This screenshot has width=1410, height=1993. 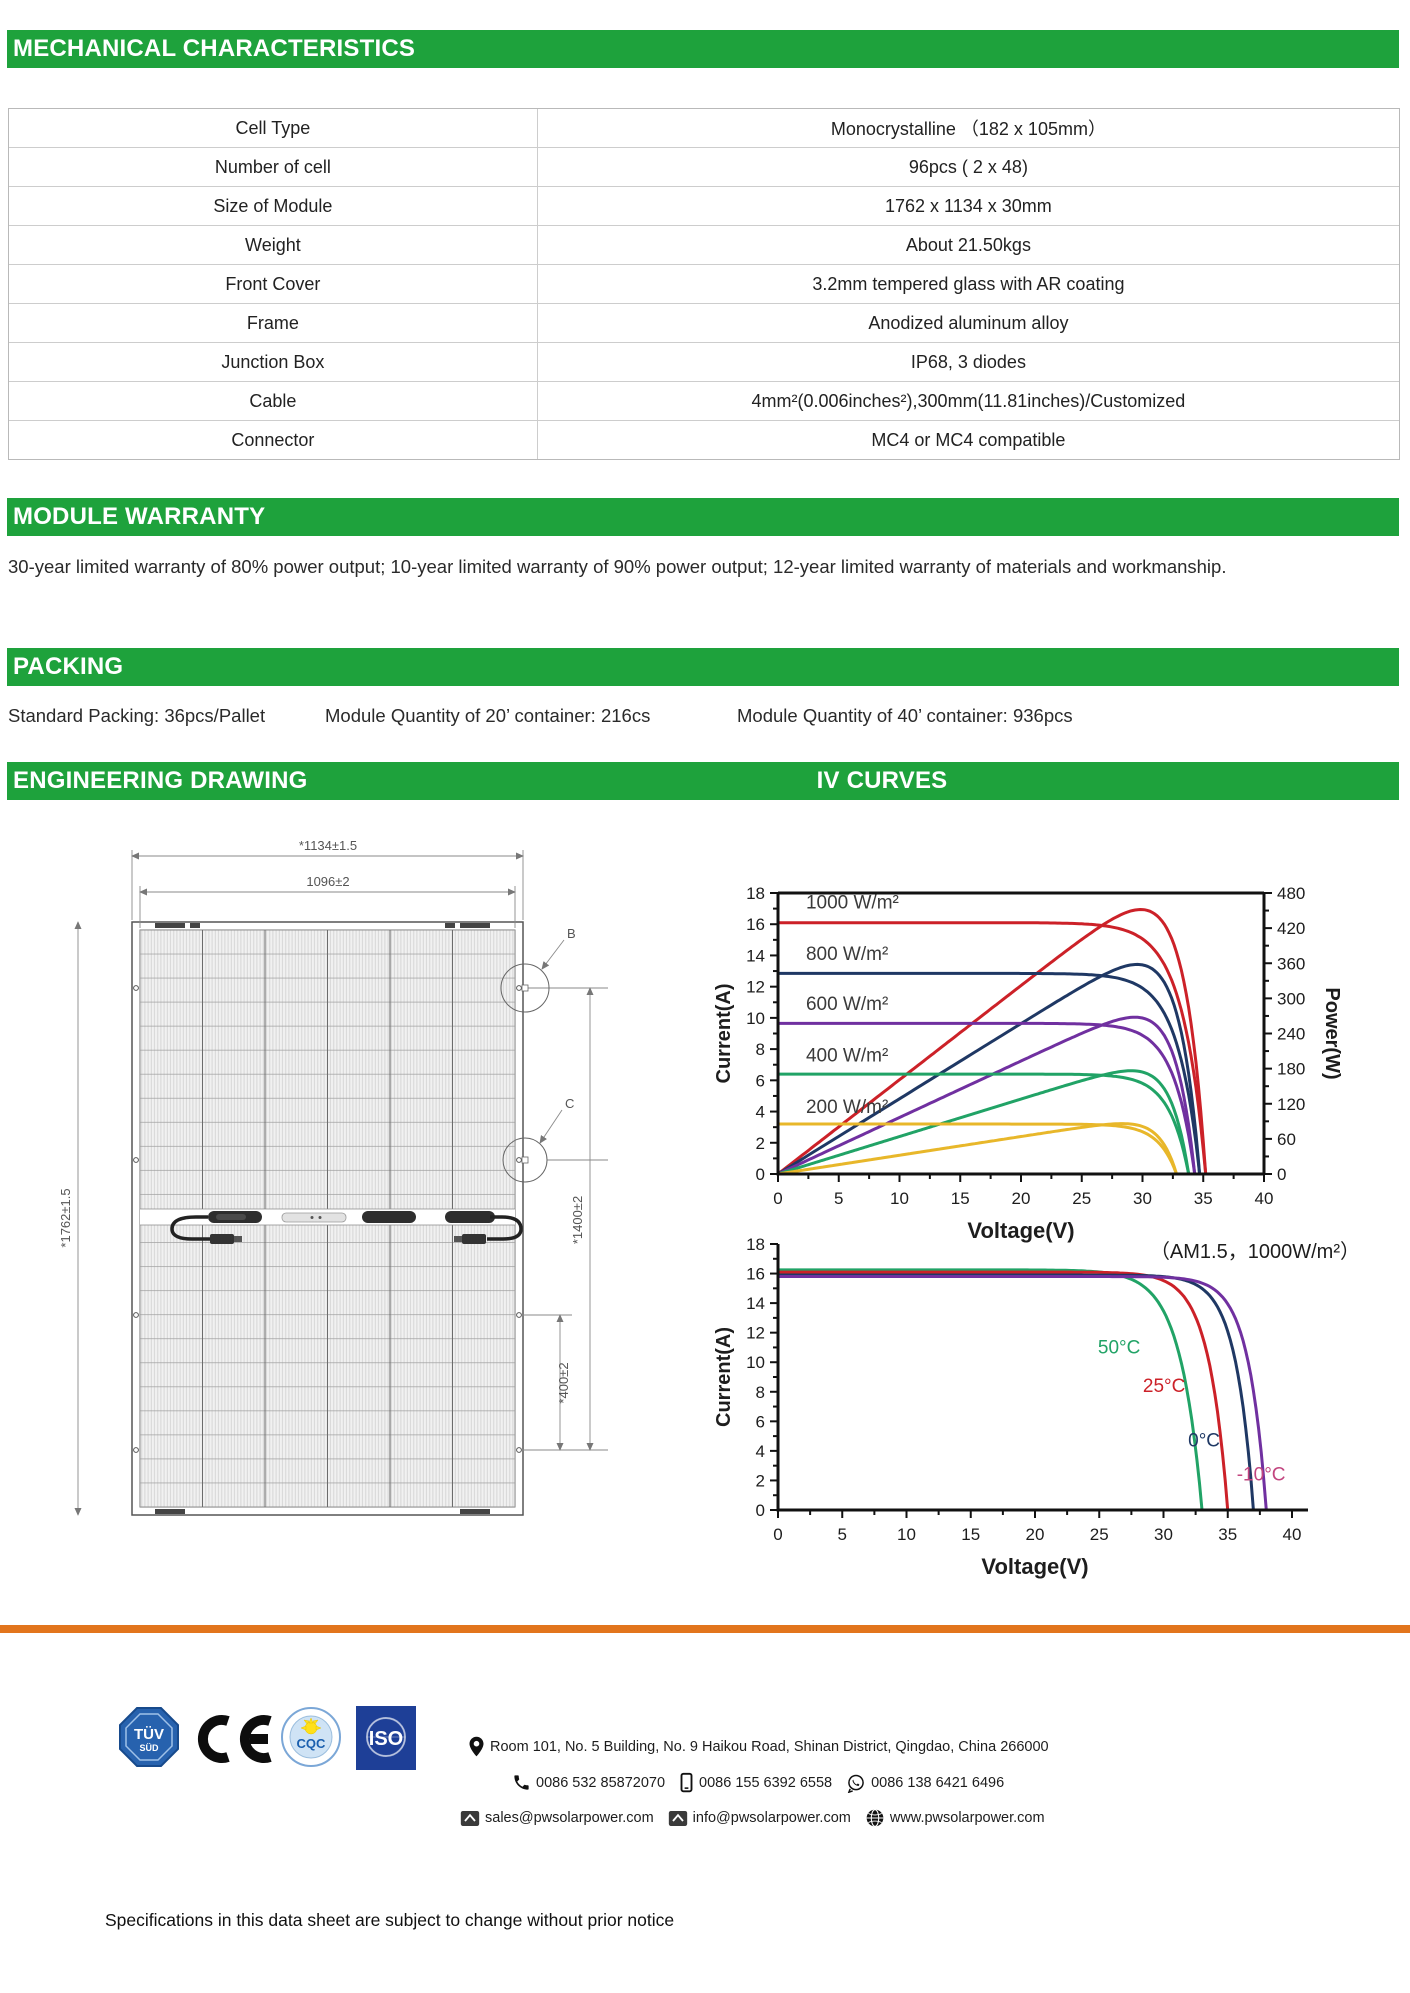 I want to click on dim-1400: *1400±2, so click(x=577, y=1220).